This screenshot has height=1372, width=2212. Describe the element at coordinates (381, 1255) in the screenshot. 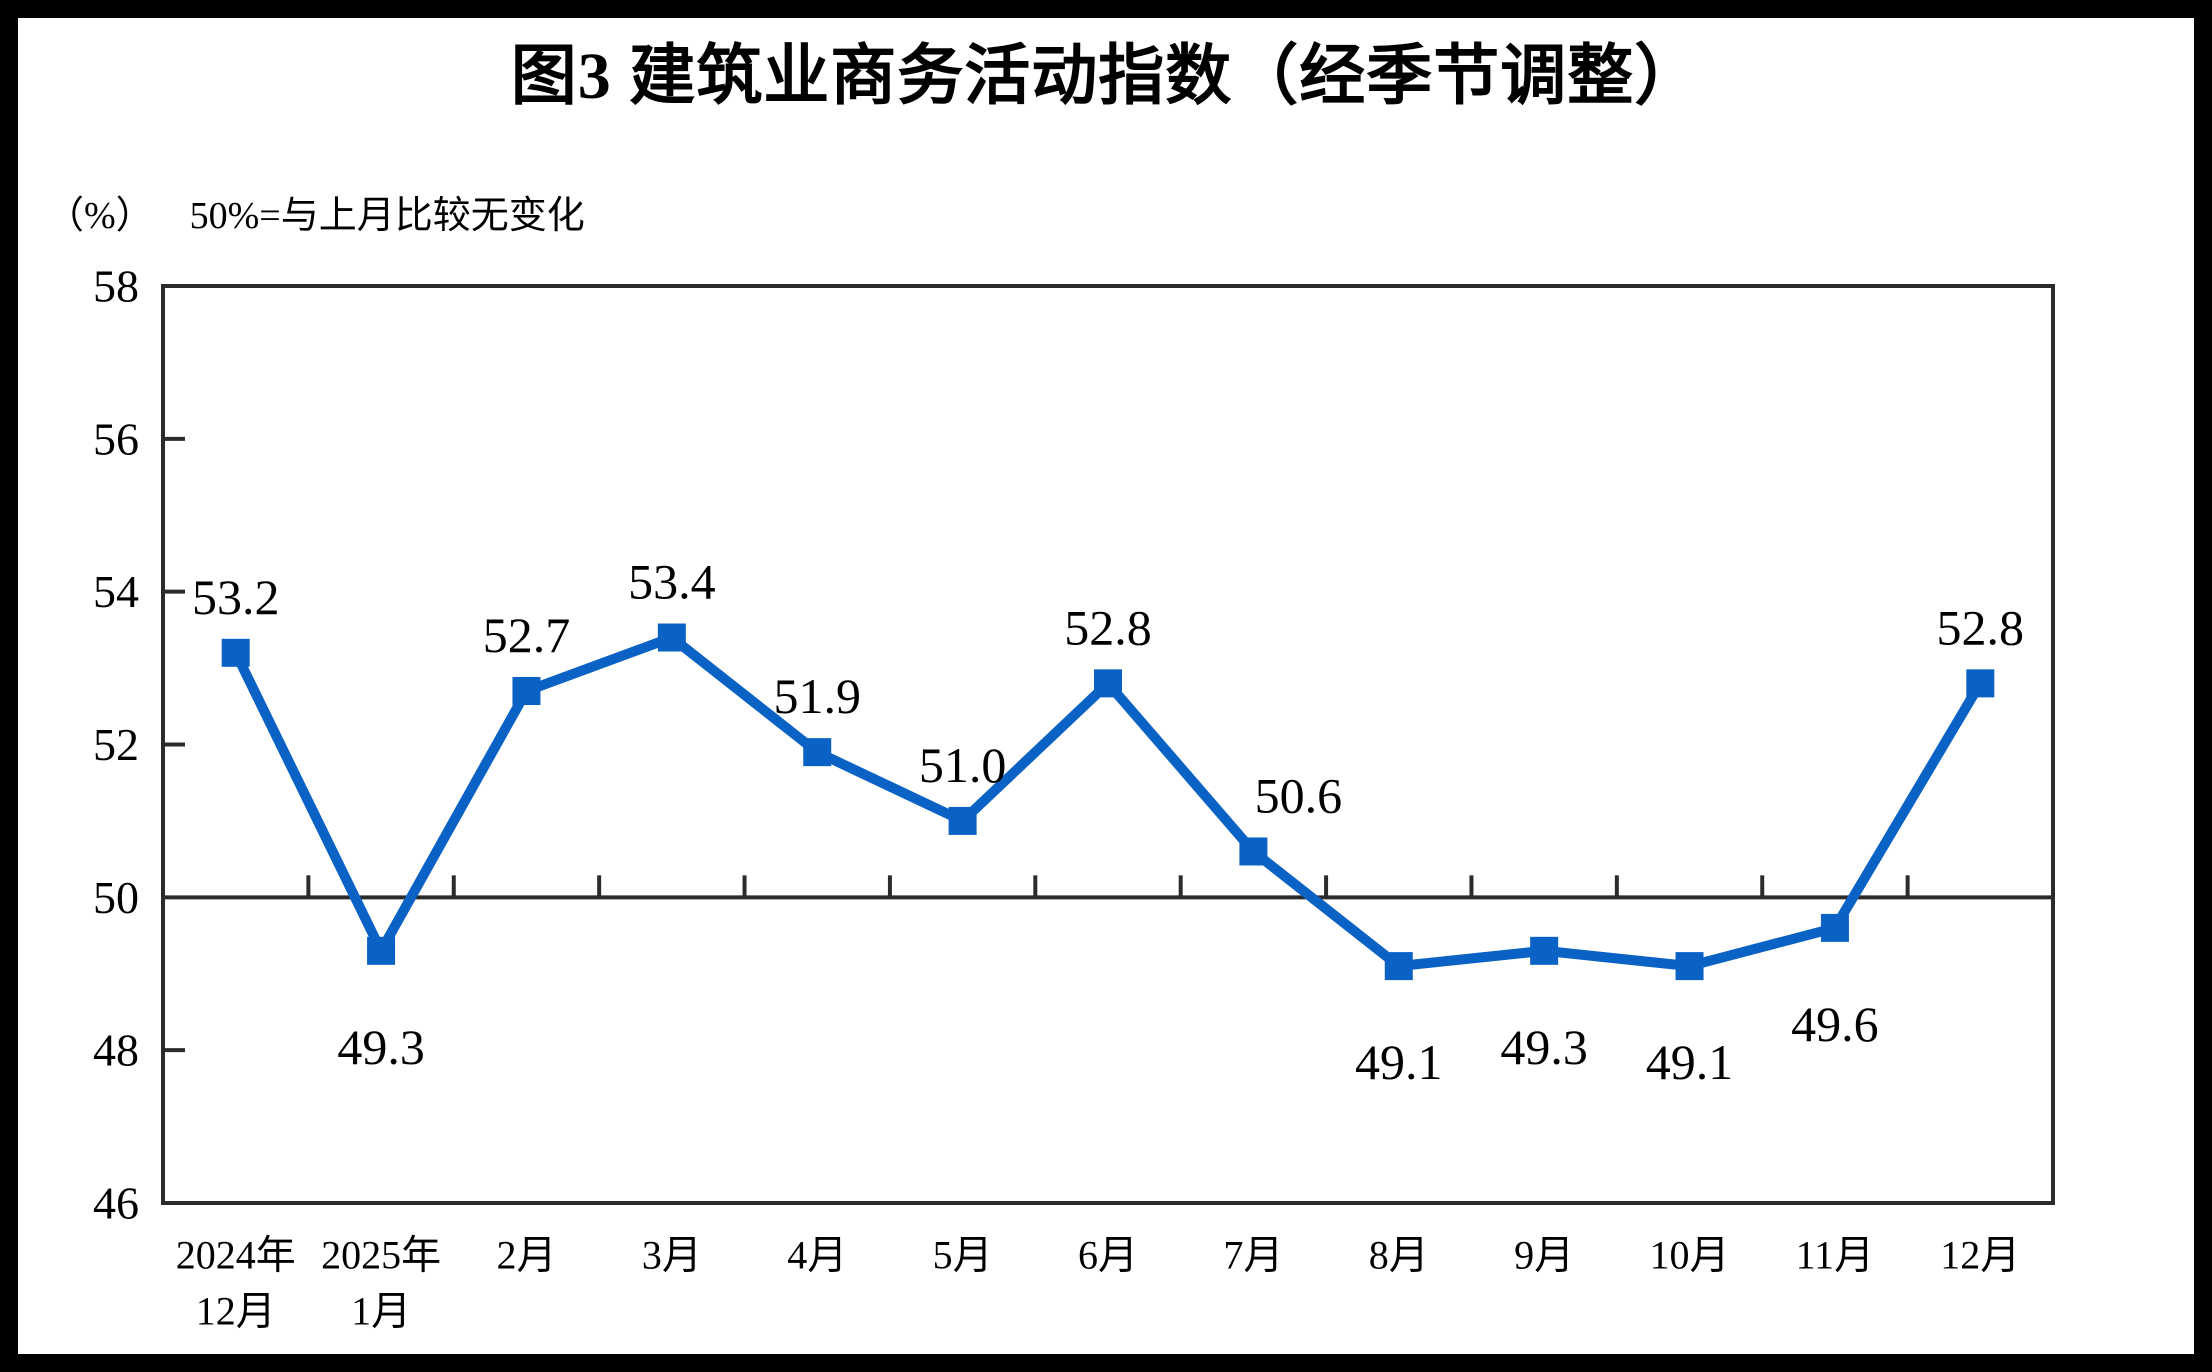

I see `x-axis-label: 2025年` at that location.